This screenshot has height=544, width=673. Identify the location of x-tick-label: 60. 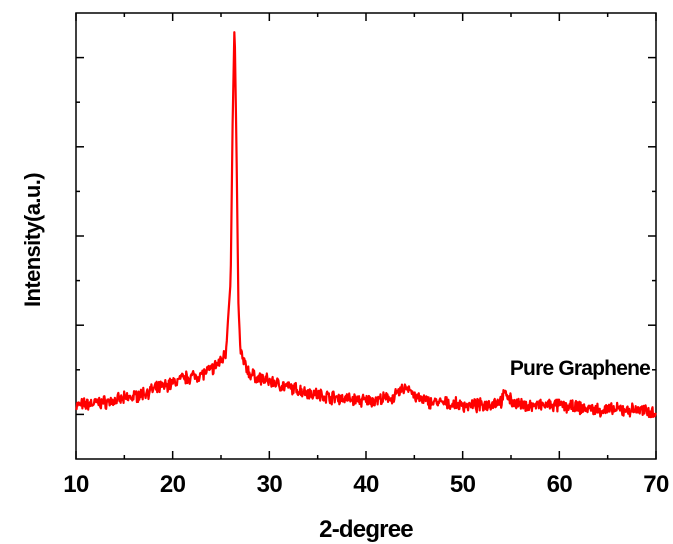
(560, 484).